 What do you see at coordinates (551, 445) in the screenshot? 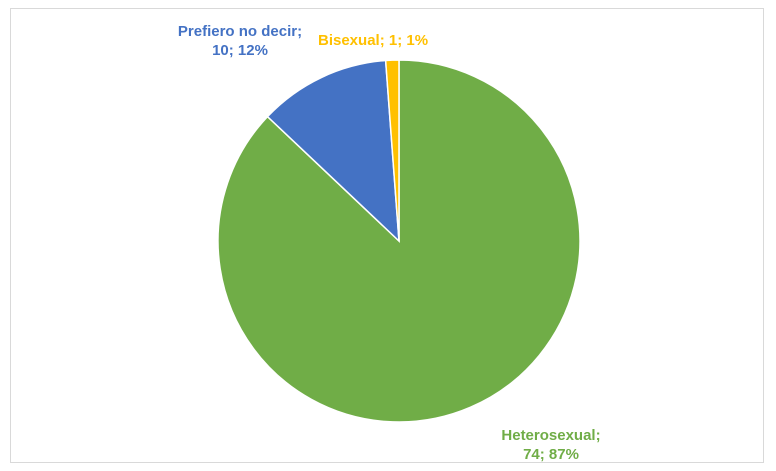
I see `data-label: Heterosexual; 74; 87%` at bounding box center [551, 445].